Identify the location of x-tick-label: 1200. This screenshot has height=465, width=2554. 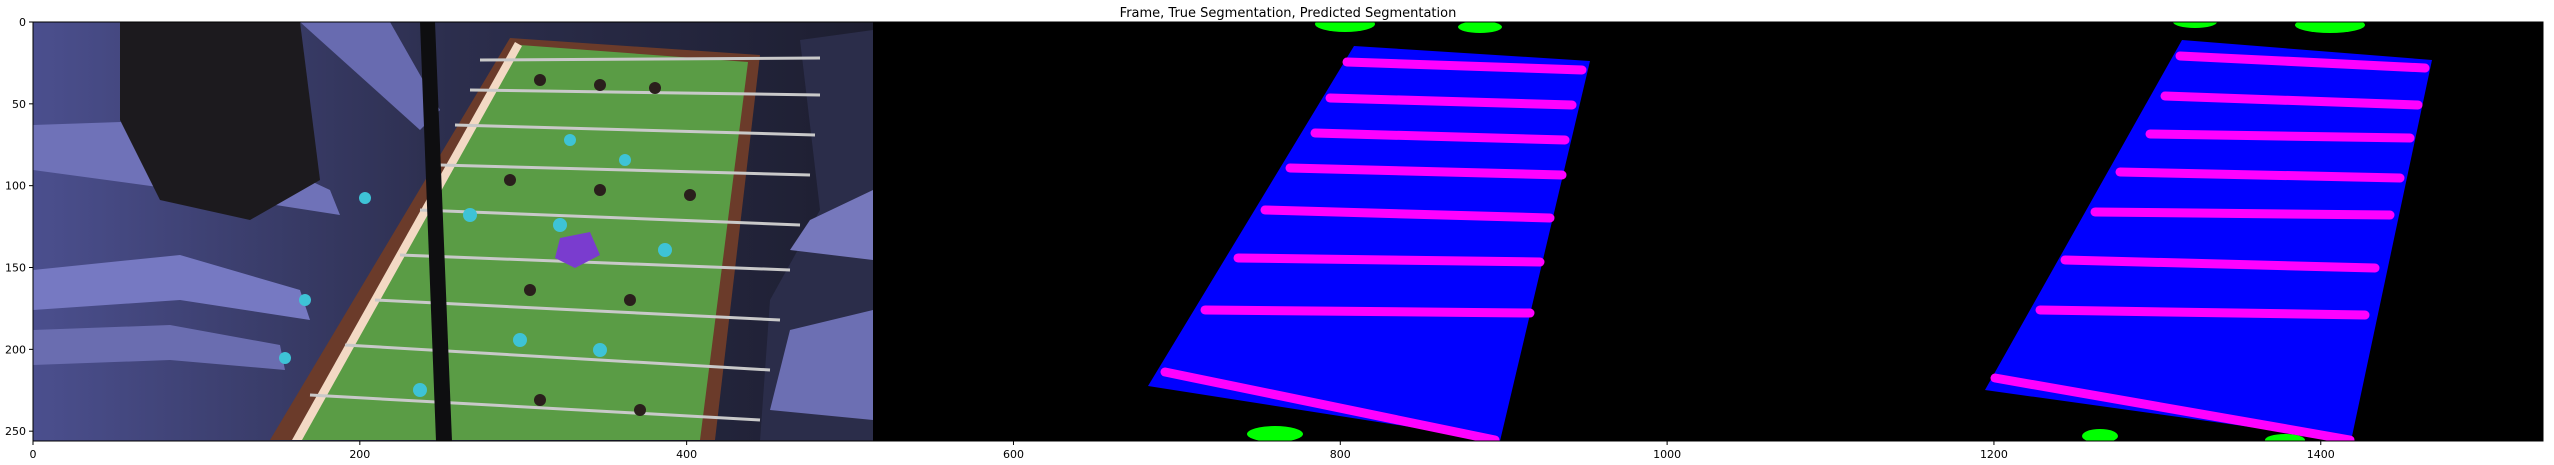
(1994, 454).